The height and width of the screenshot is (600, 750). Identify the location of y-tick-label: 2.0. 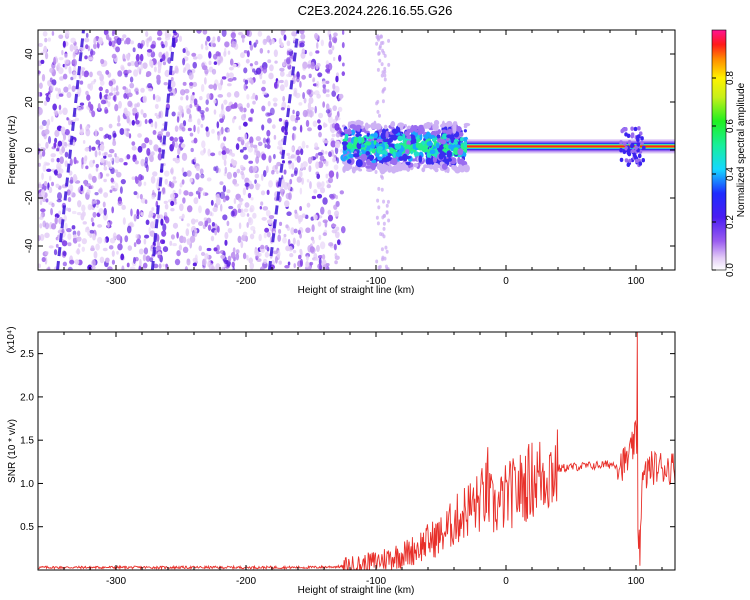
(27, 397).